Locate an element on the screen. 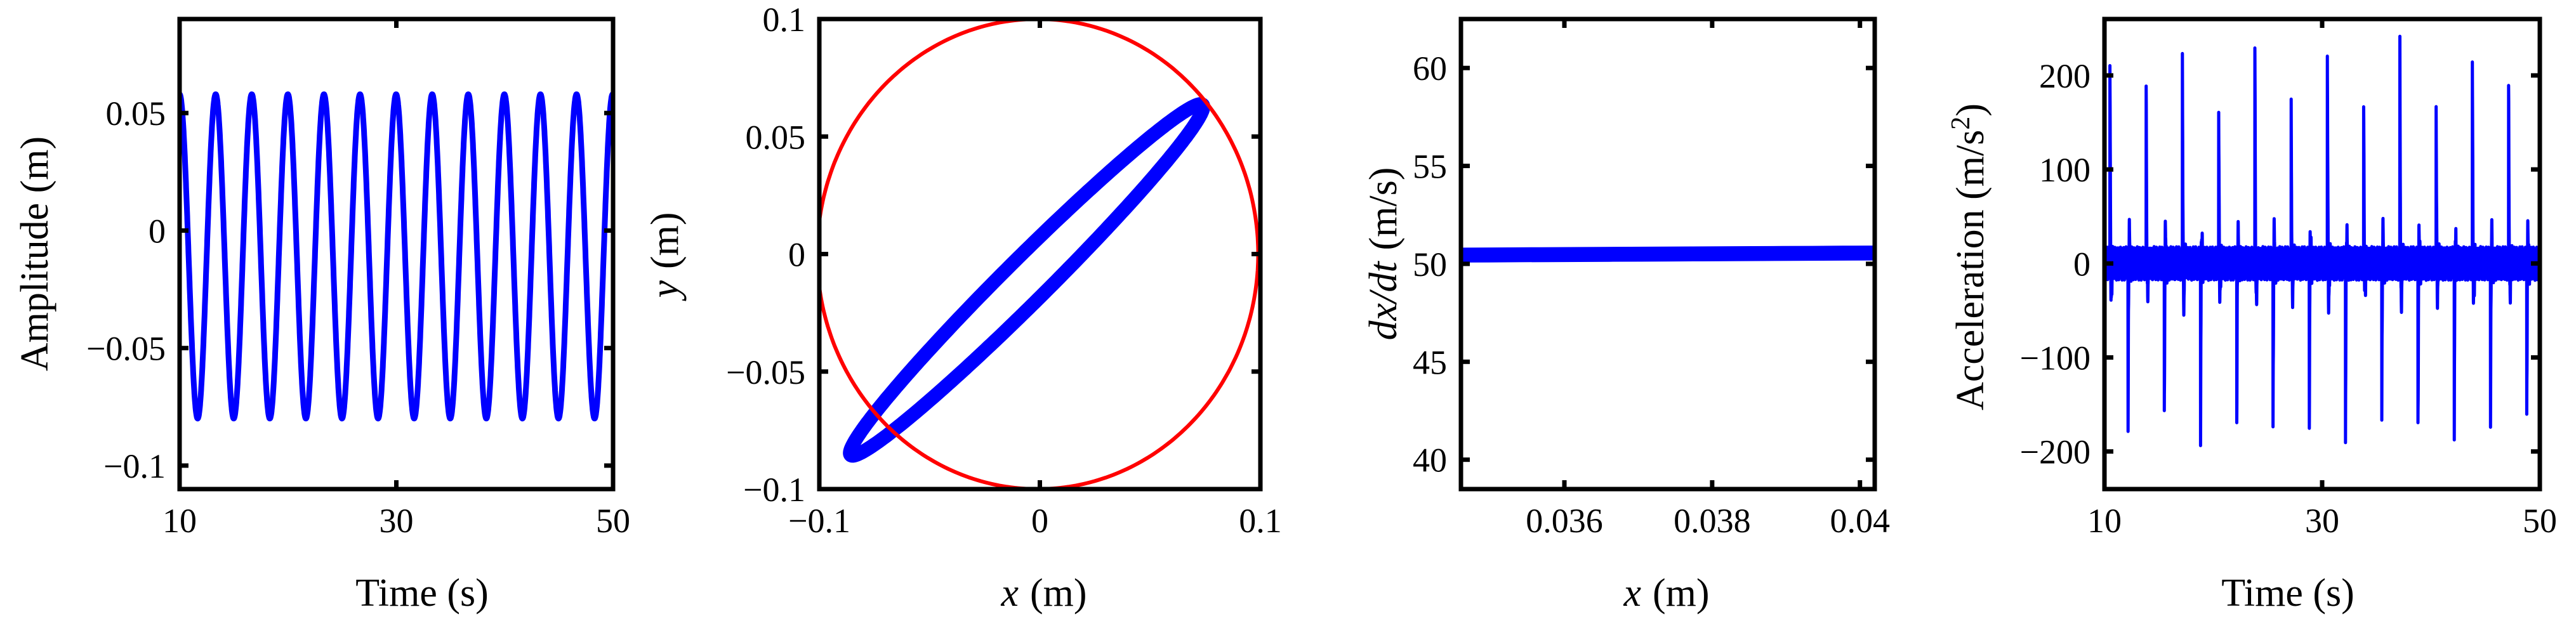 This screenshot has width=2576, height=628. acceleration-series-layer is located at coordinates (2322, 240).